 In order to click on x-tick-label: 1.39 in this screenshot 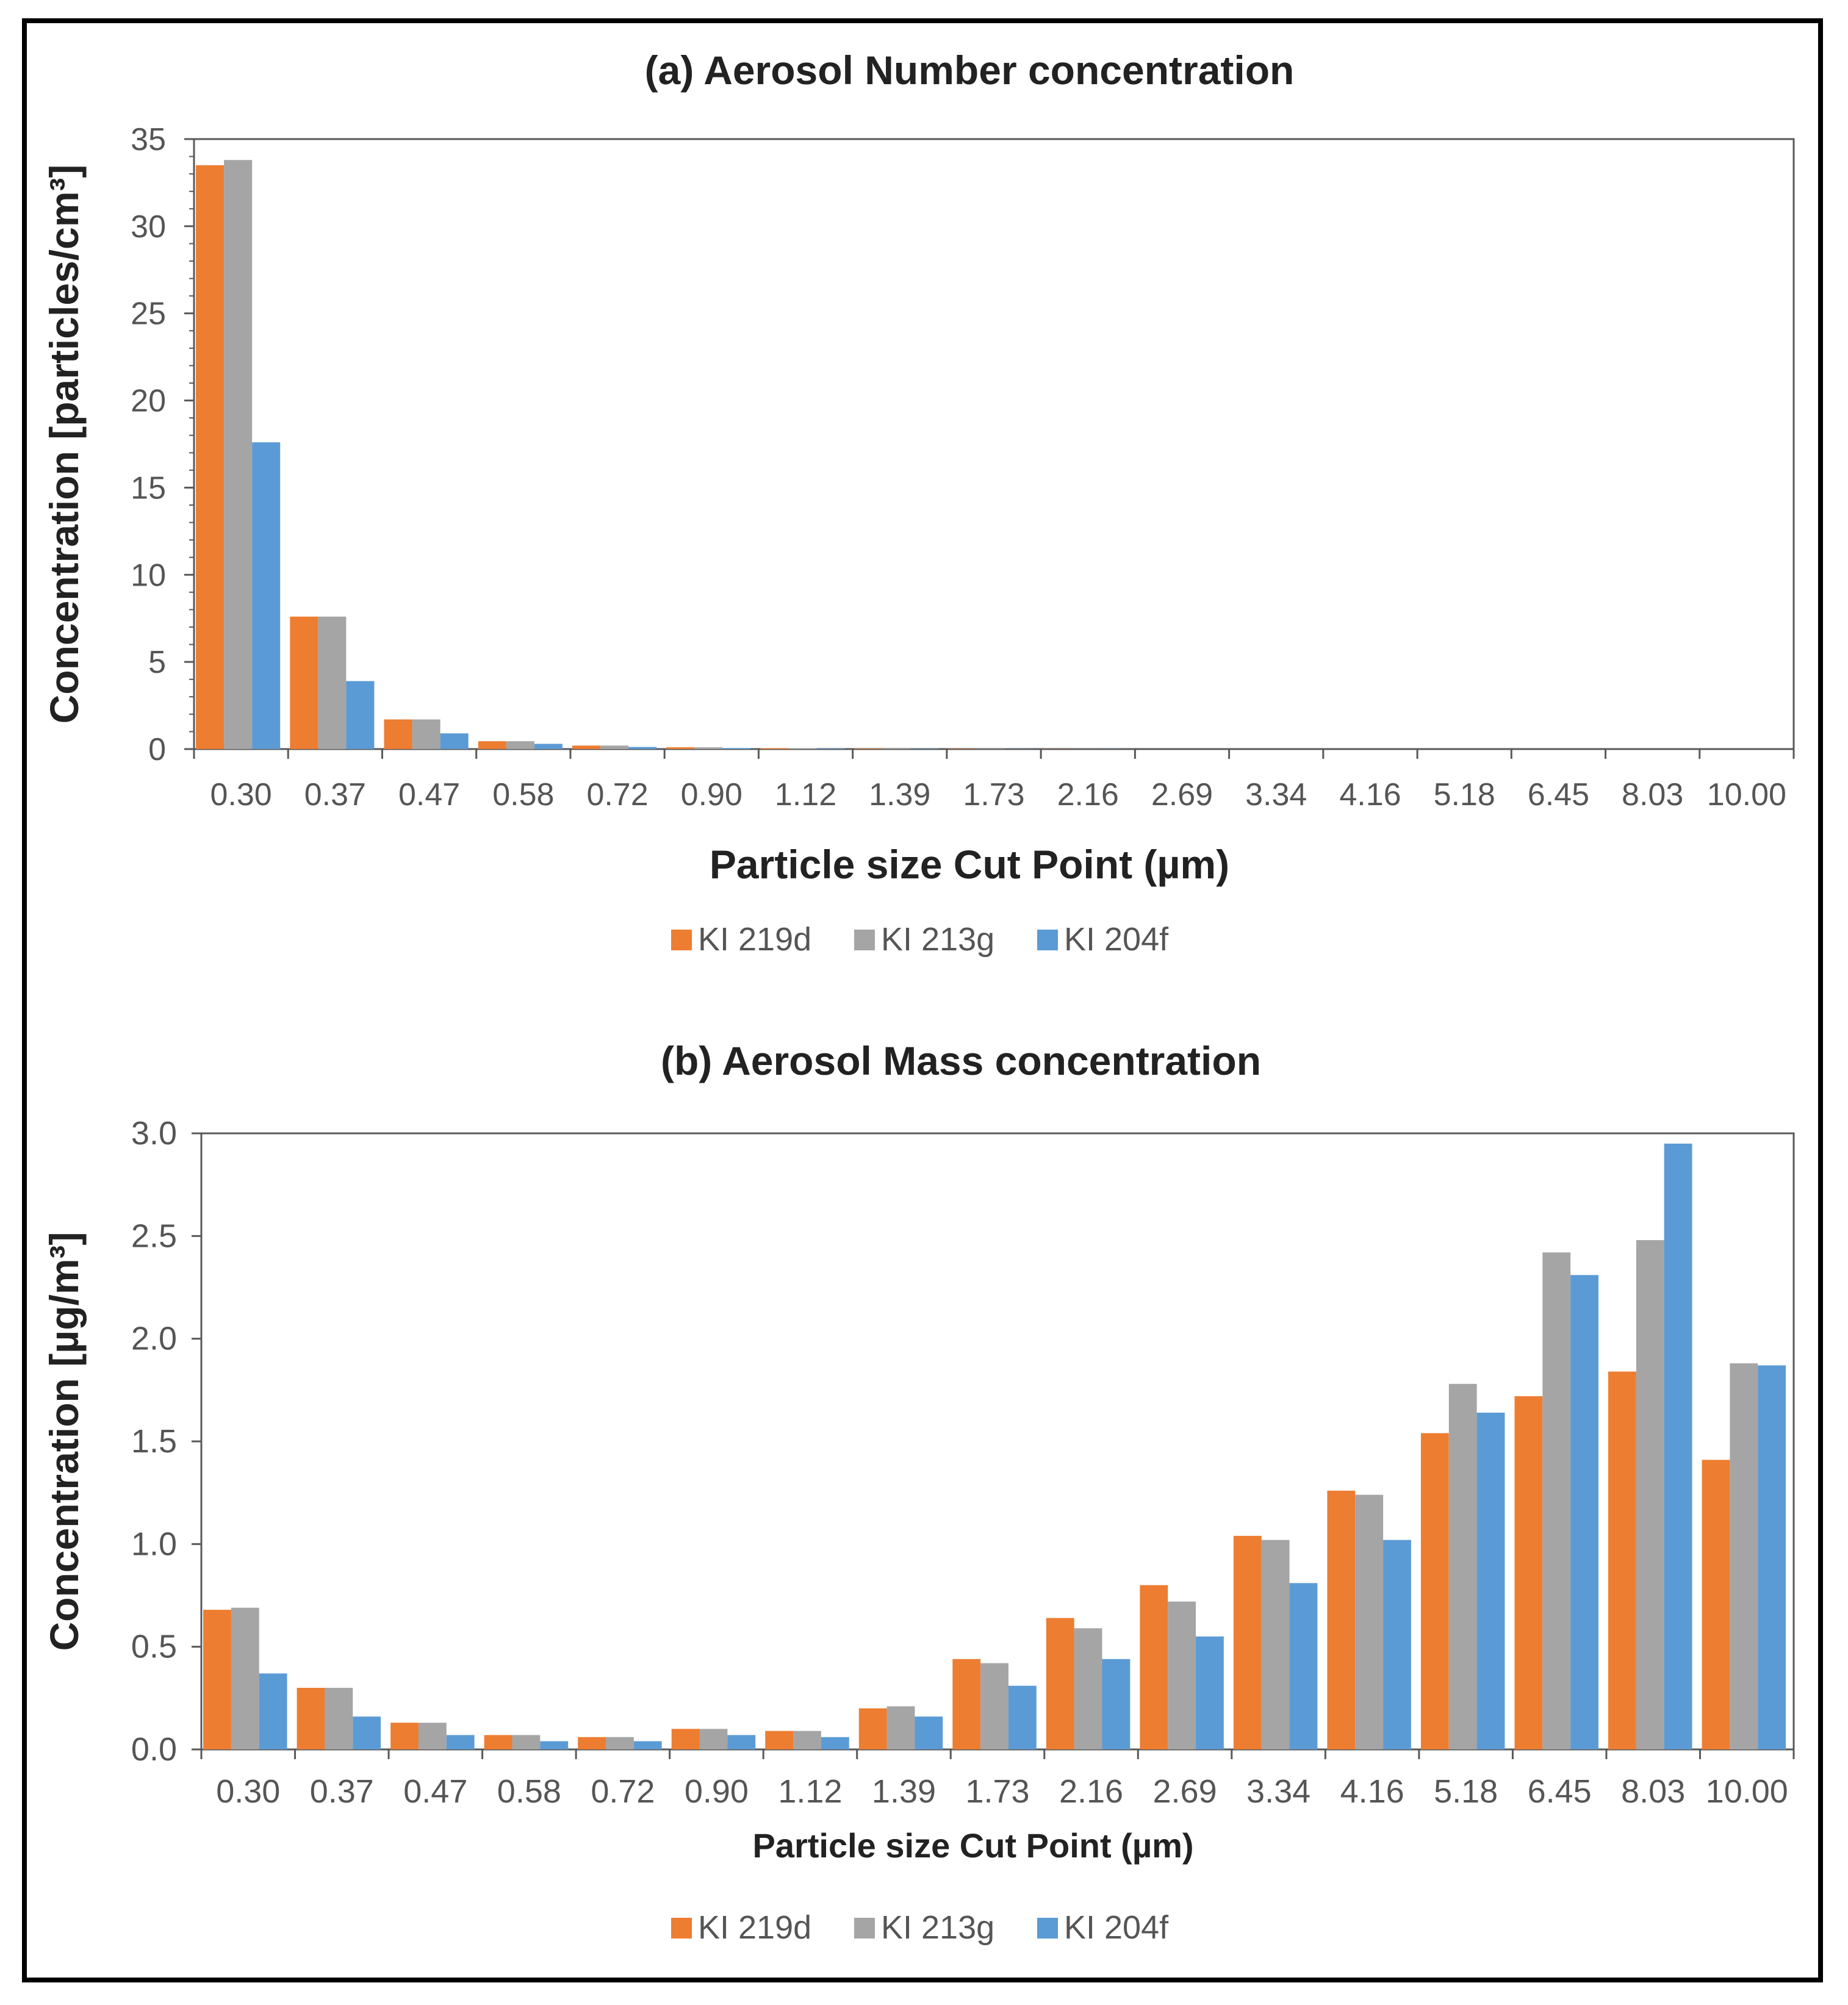, I will do `click(899, 795)`.